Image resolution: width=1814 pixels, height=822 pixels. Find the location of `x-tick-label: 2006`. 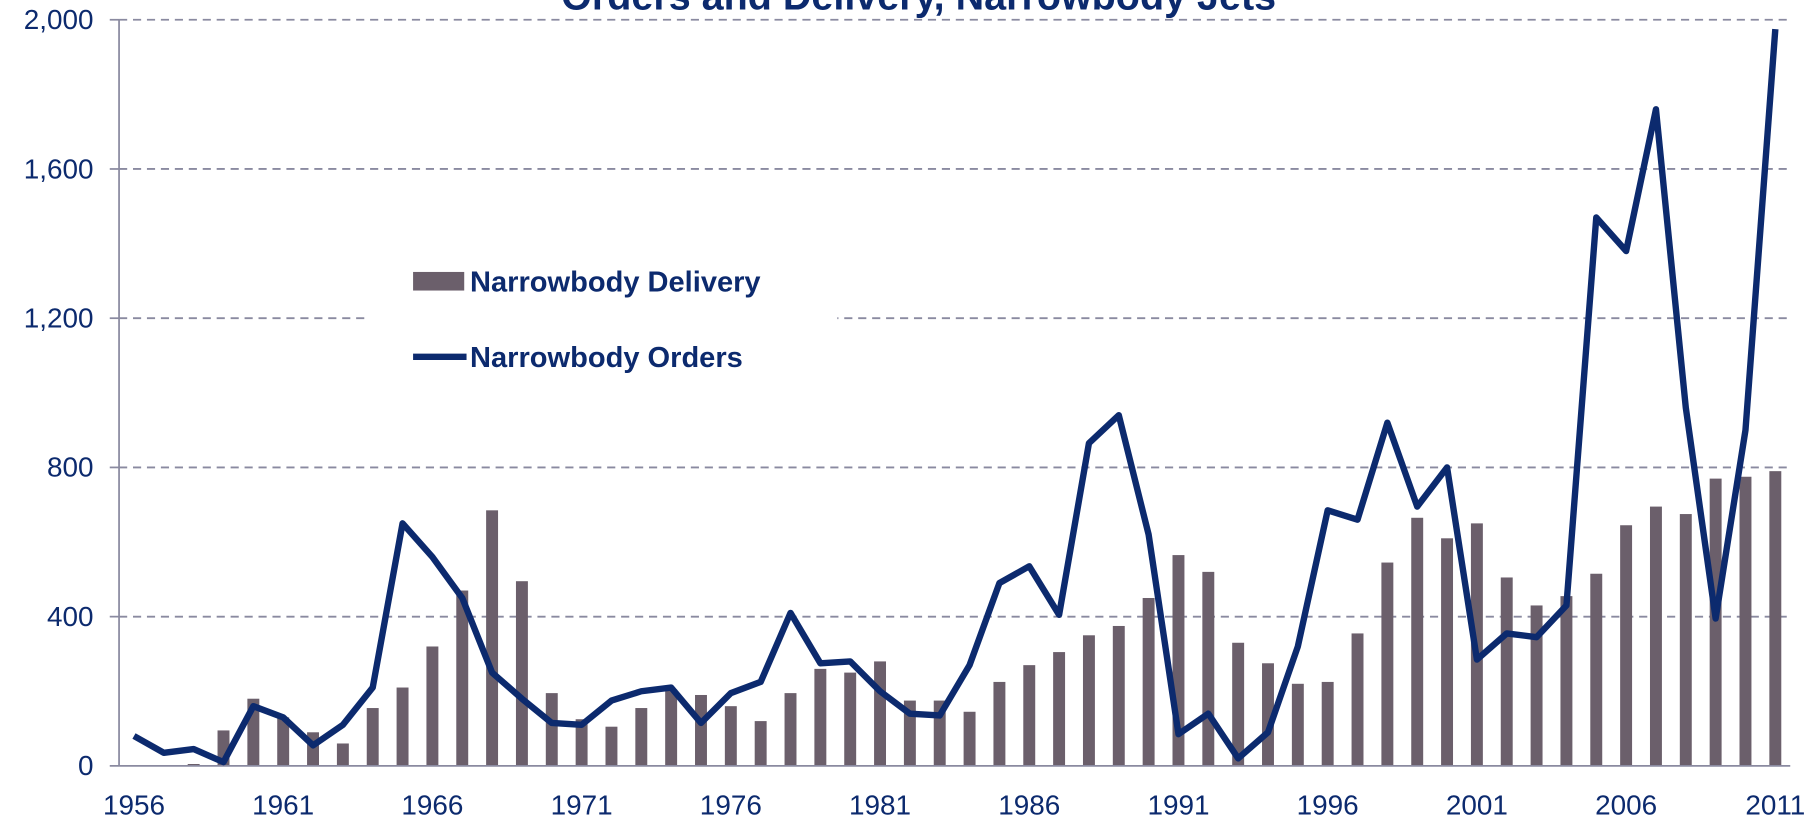

x-tick-label: 2006 is located at coordinates (1626, 803).